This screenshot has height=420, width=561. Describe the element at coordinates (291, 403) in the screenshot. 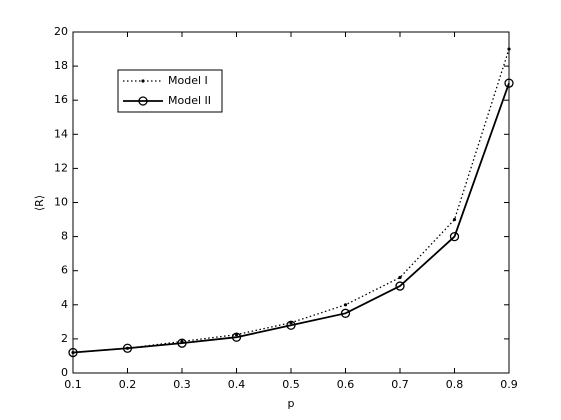

I see `x-axis-label: p` at that location.